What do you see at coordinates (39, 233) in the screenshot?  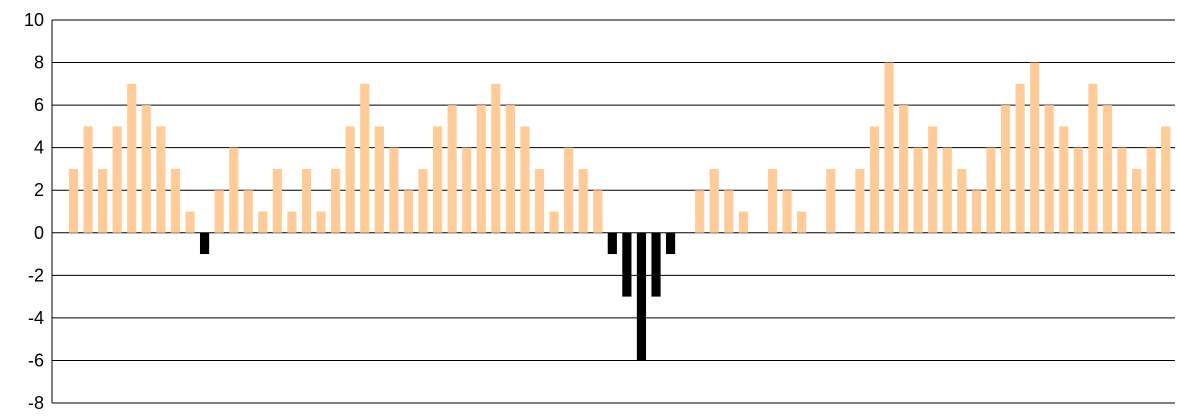 I see `y-tick-label: 0` at bounding box center [39, 233].